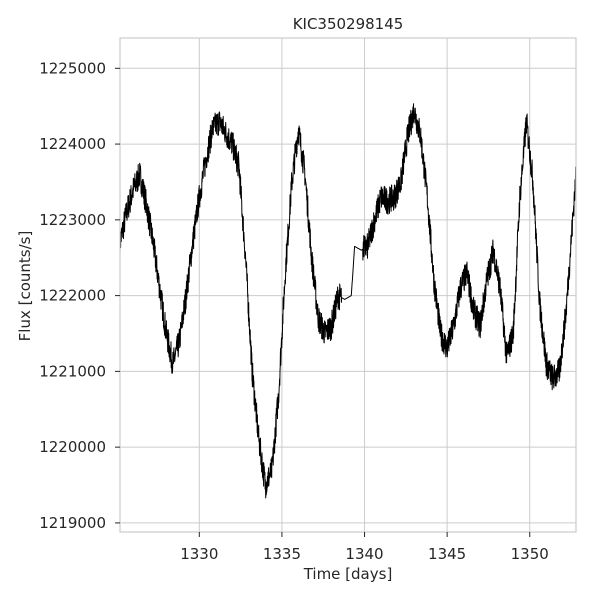 The image size is (600, 604). Describe the element at coordinates (72, 220) in the screenshot. I see `y-tick-label: 1223000` at that location.